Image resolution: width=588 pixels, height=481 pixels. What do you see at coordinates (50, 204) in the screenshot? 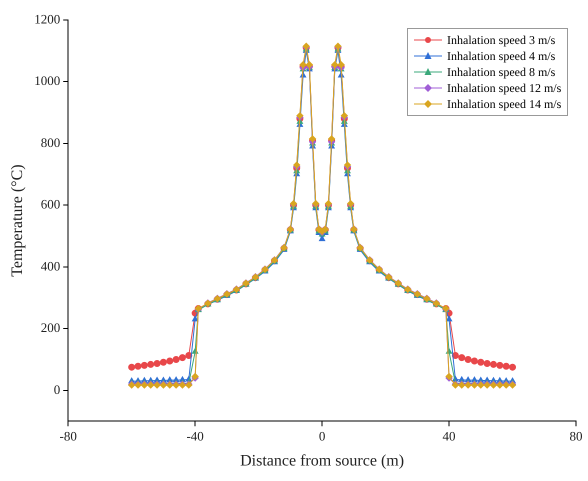
I see `y-tick-label: 600` at bounding box center [50, 204].